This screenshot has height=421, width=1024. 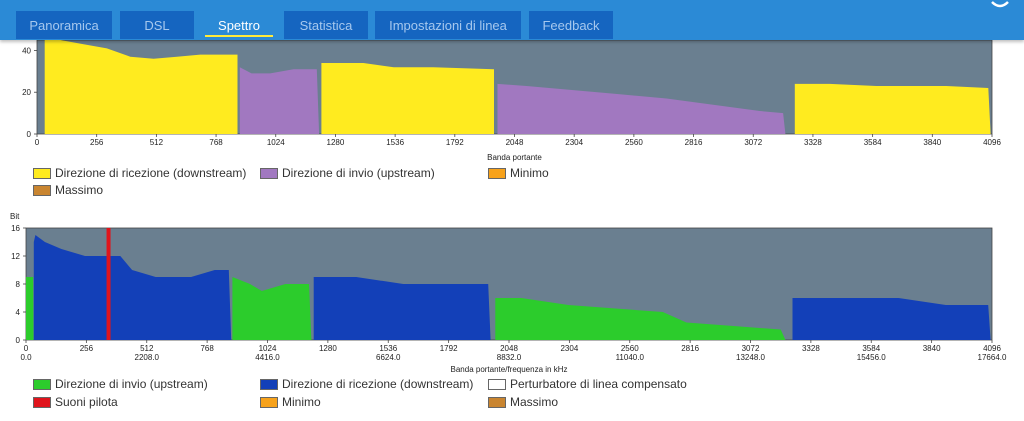 I want to click on tab-spettro: Spettro, so click(x=239, y=25).